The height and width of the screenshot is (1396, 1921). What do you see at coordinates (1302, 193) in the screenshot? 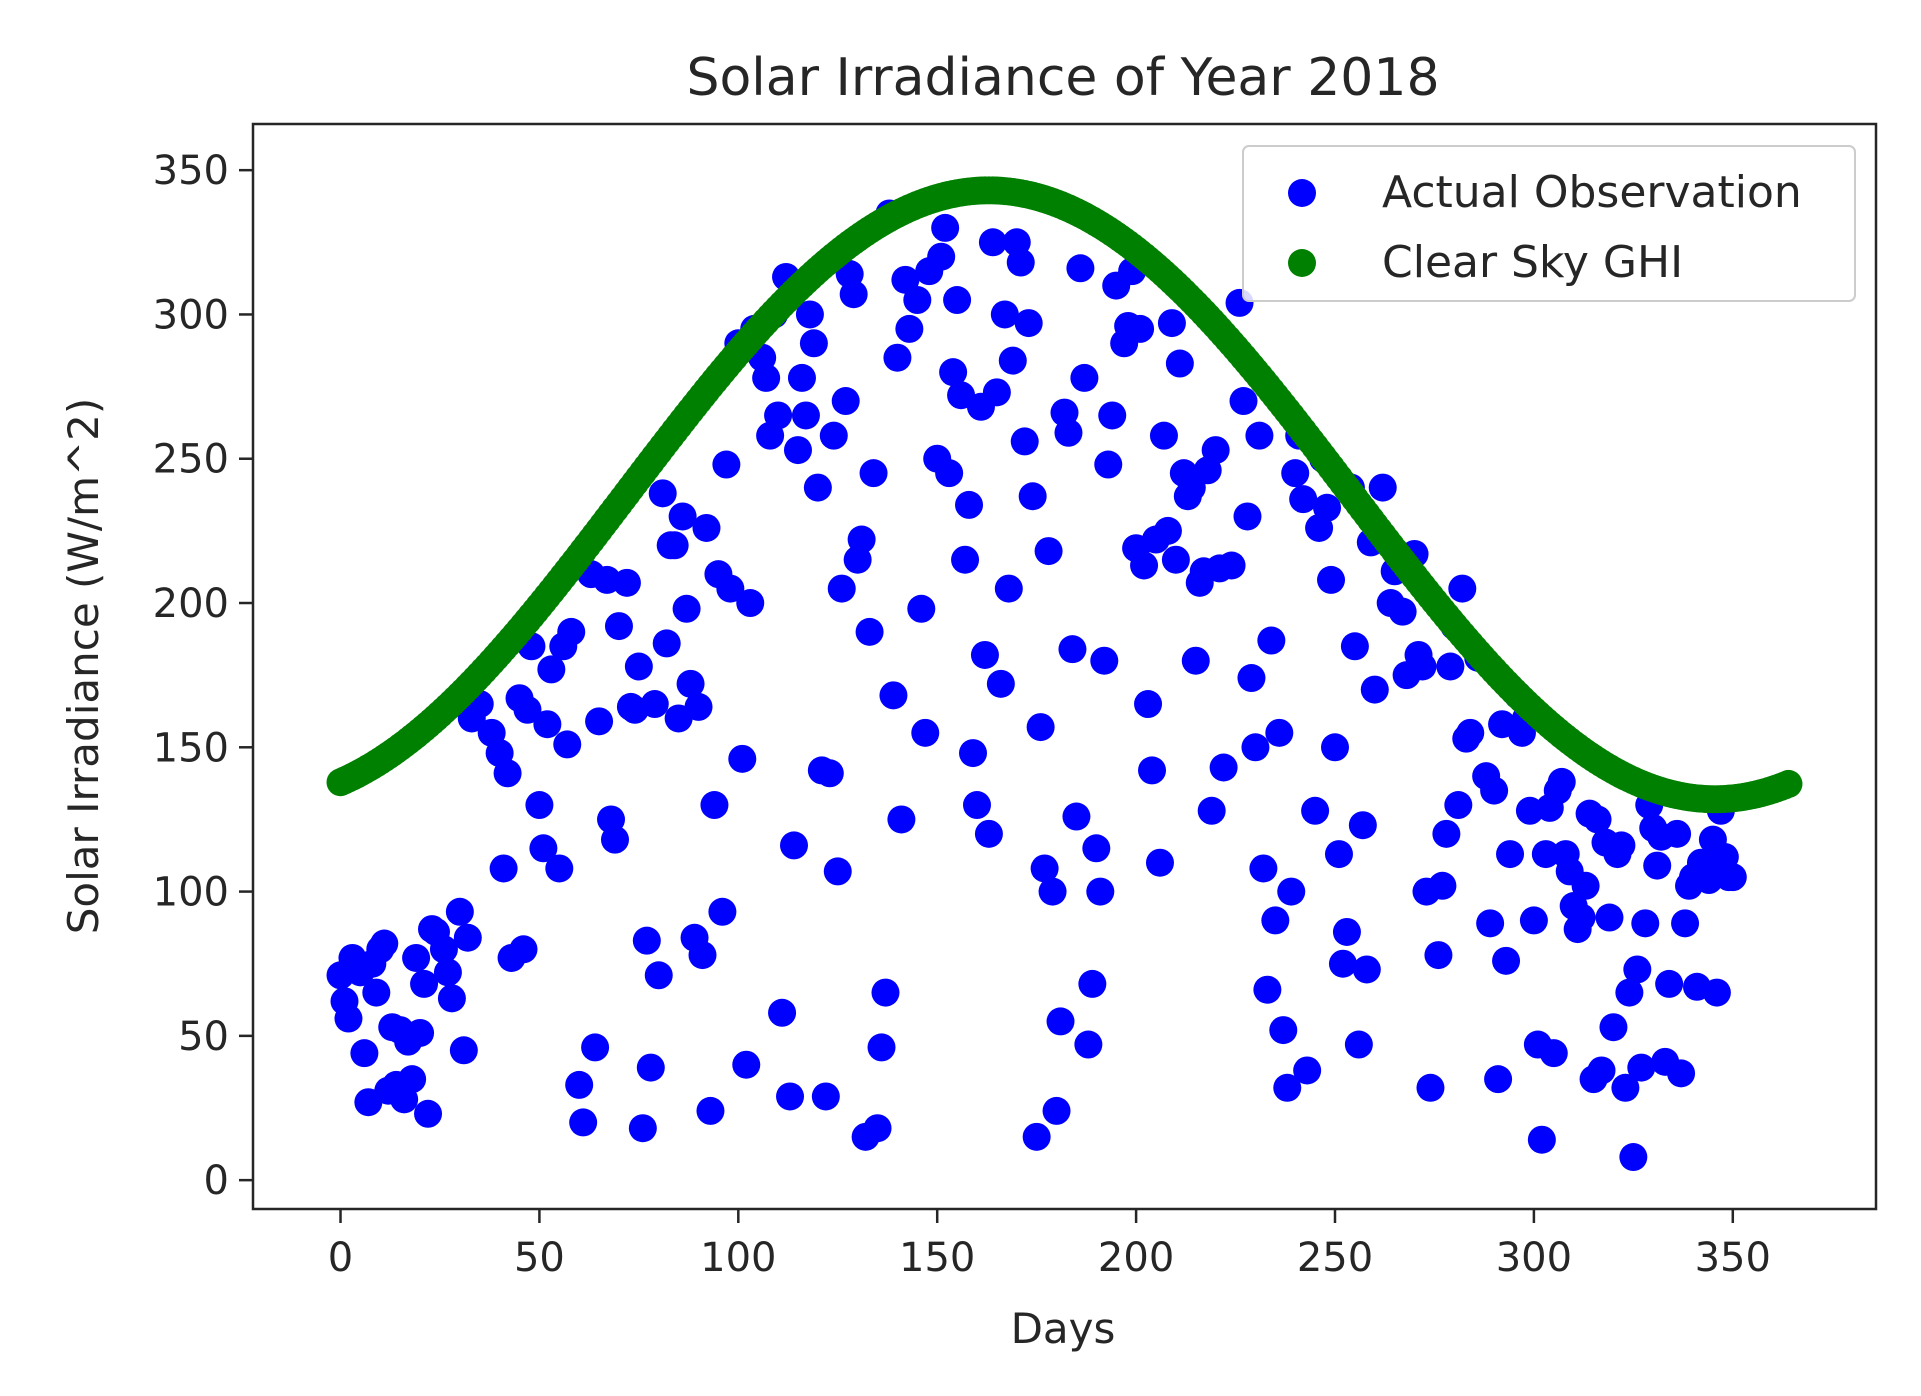
I see `legend-marker-actual` at bounding box center [1302, 193].